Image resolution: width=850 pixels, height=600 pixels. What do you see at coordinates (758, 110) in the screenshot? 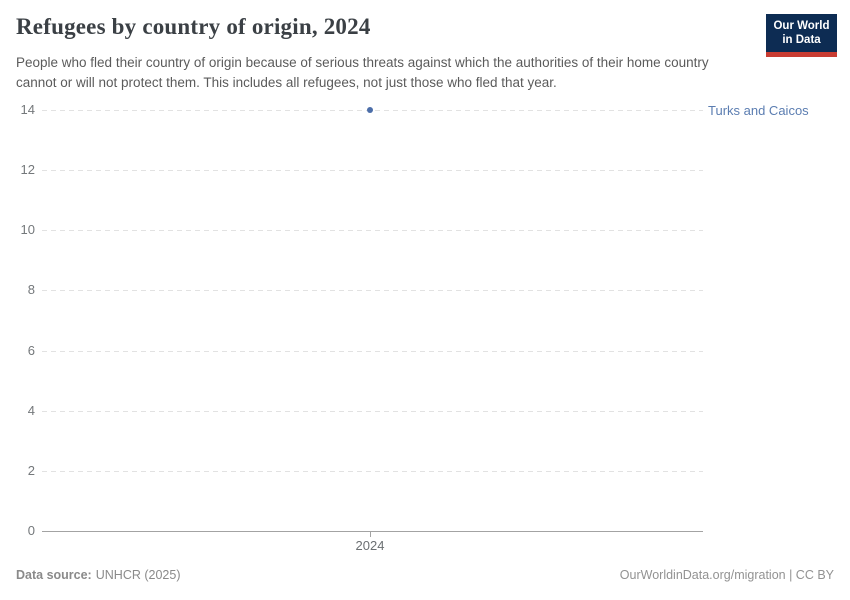
I see `entity-label-turks-and-caicos: Turks and Caicos` at bounding box center [758, 110].